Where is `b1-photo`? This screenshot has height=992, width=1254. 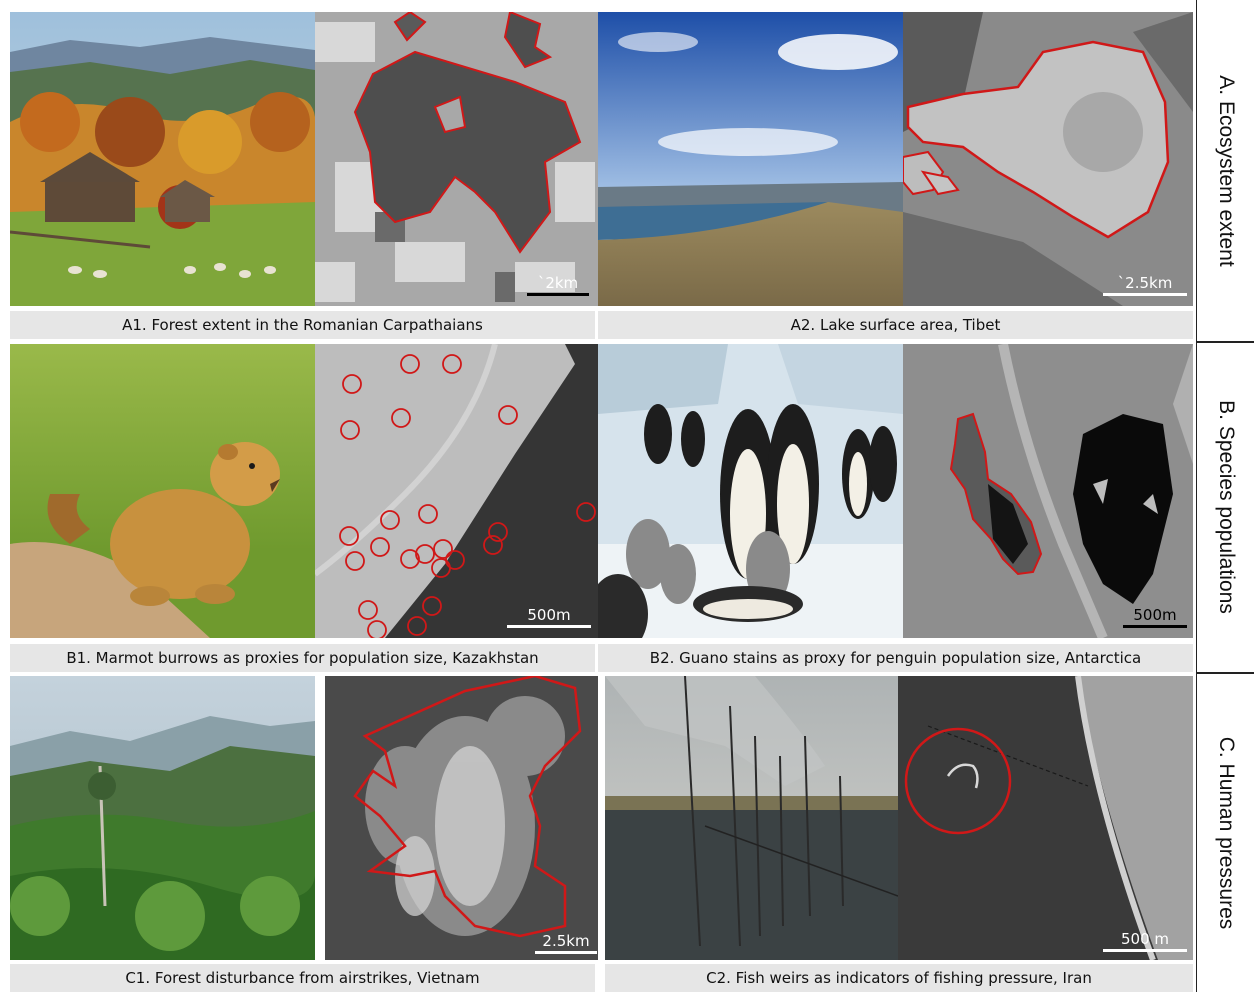 b1-photo is located at coordinates (162, 491).